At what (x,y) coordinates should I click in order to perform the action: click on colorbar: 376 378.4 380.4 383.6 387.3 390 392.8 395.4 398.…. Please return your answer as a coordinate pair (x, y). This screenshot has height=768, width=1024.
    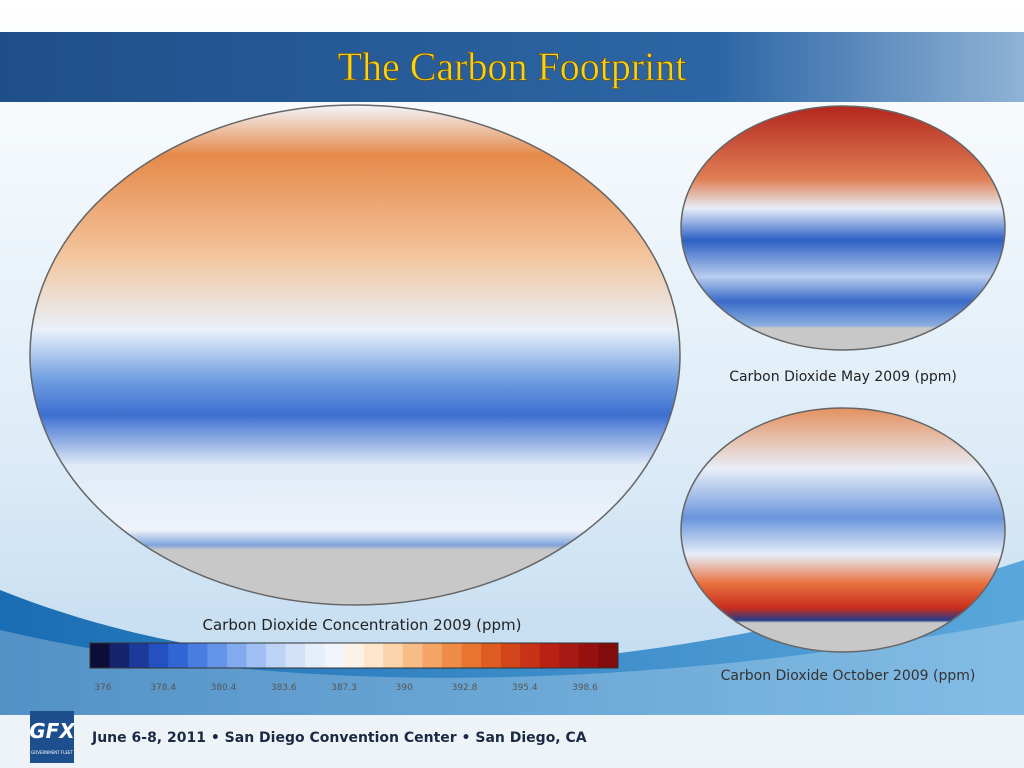
    Looking at the image, I should click on (354, 667).